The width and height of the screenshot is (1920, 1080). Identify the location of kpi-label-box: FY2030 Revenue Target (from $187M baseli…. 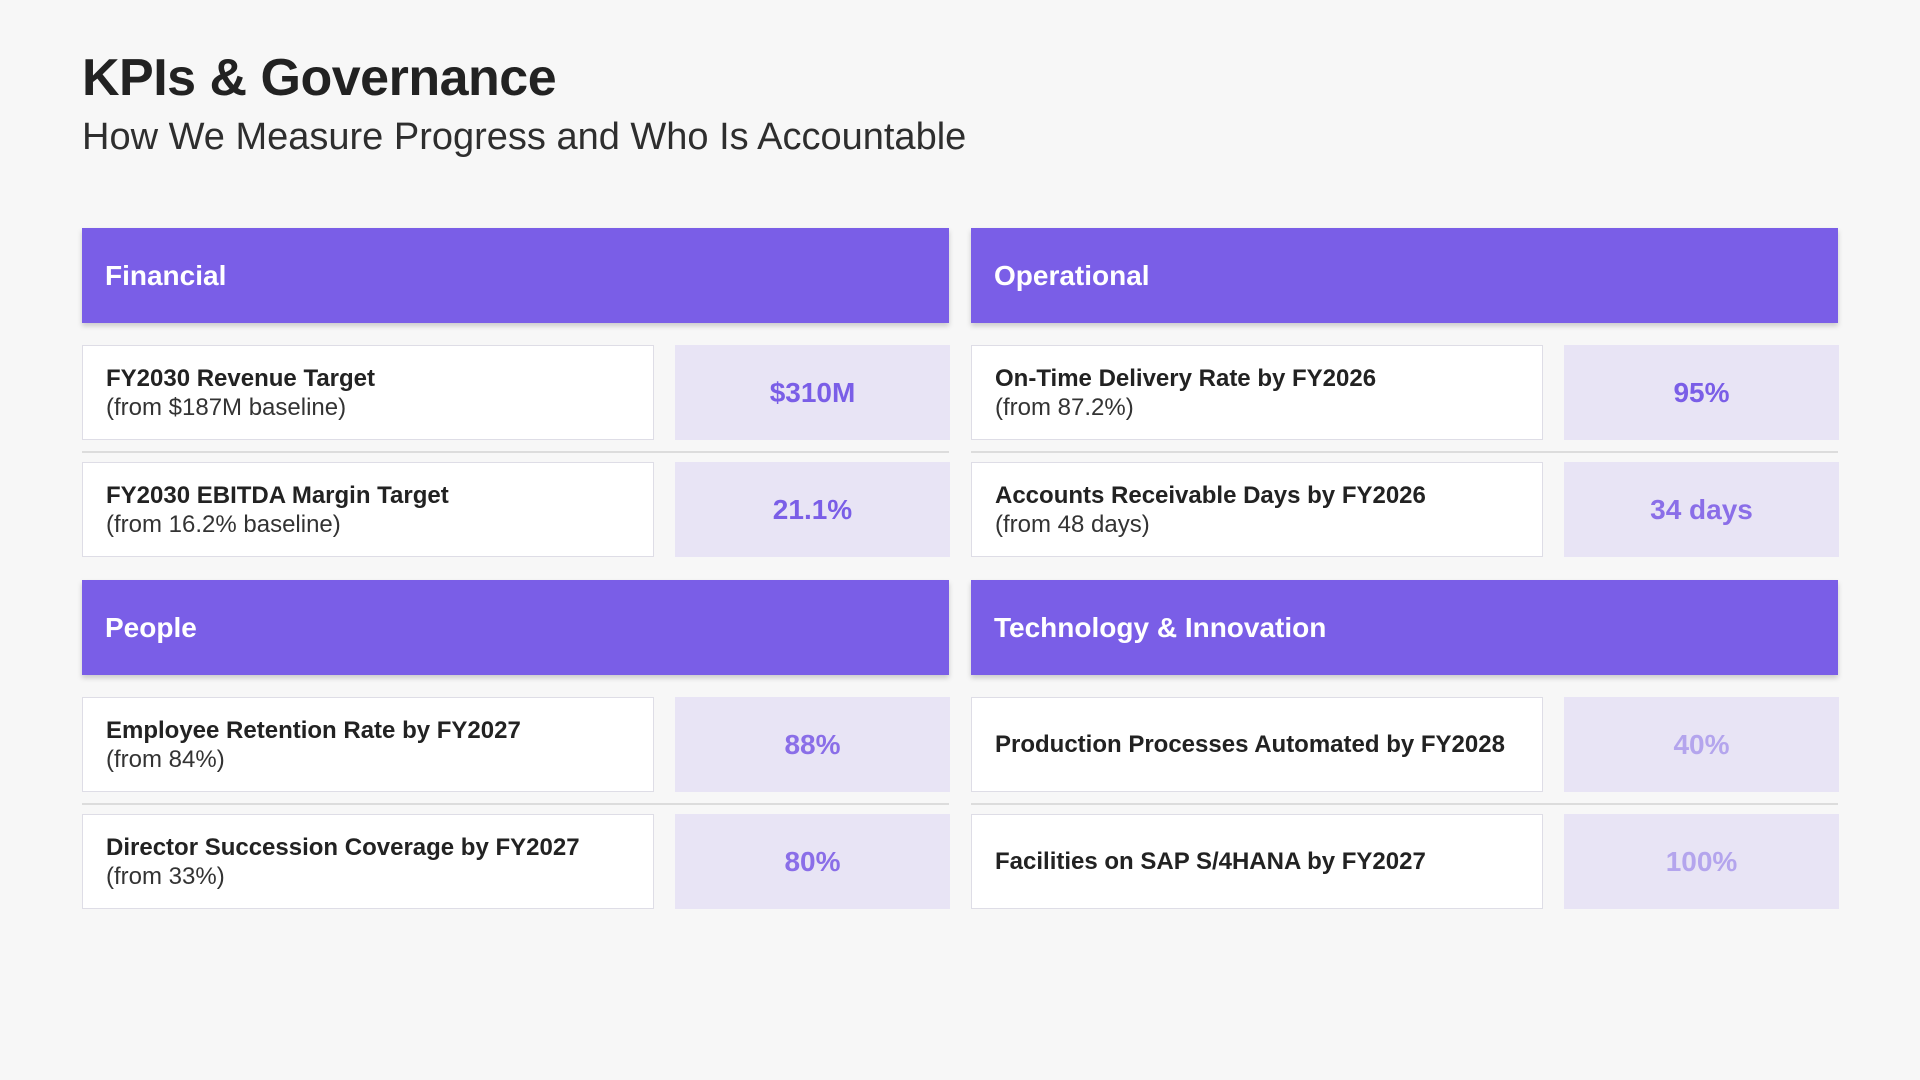
(368, 392).